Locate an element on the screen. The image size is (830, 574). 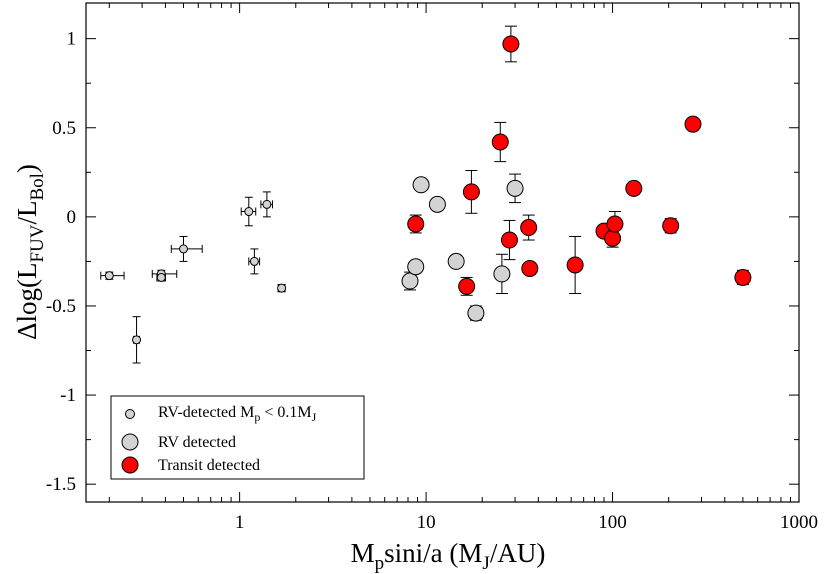
y-tick-label: -0.5 is located at coordinates (61, 306).